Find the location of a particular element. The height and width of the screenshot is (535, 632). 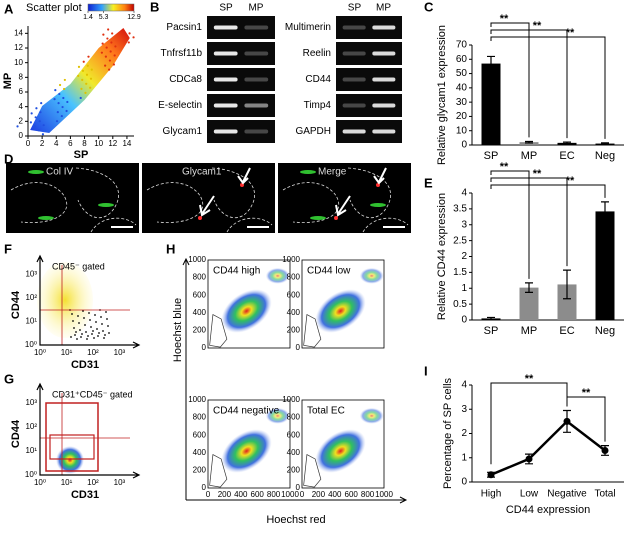

gate-label: CD45⁻ gated is located at coordinates (78, 266).